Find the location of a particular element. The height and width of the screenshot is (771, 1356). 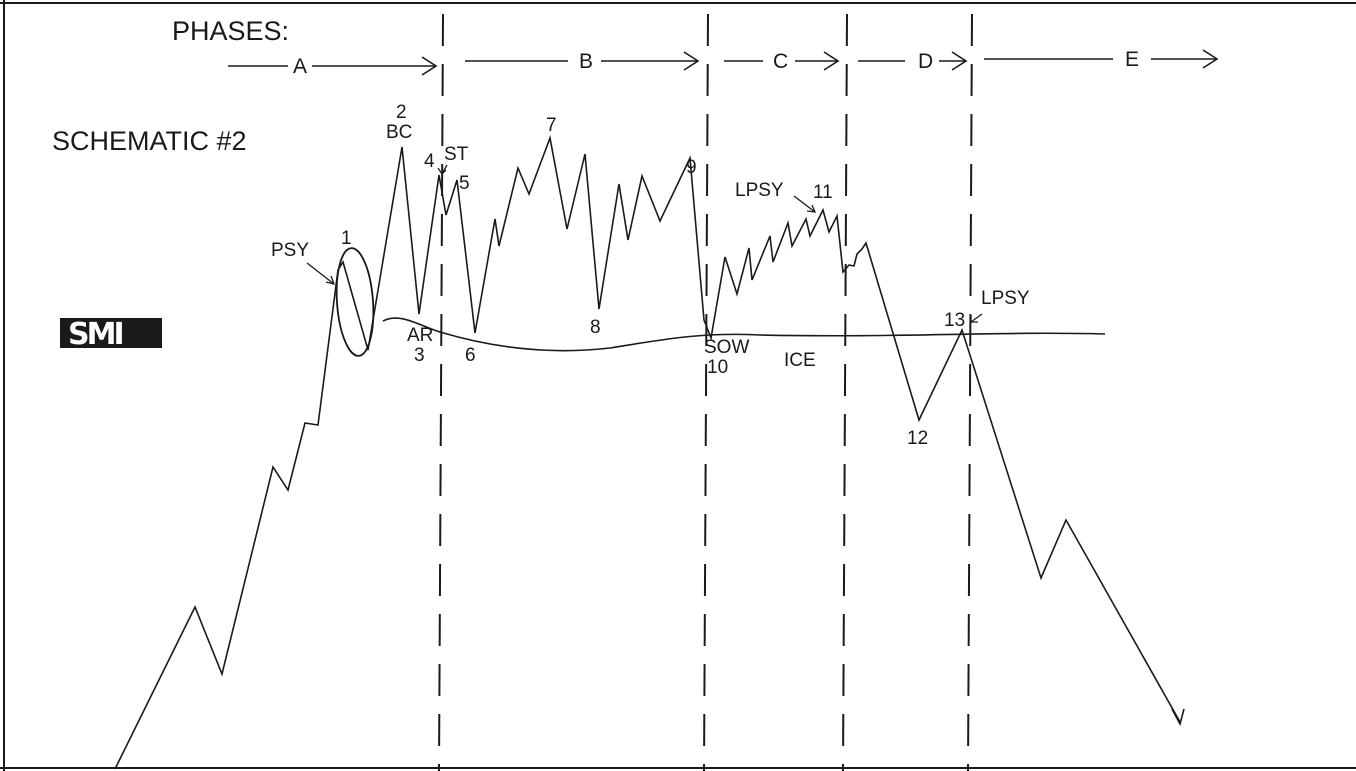

price-arrowhead is located at coordinates (1178, 717).